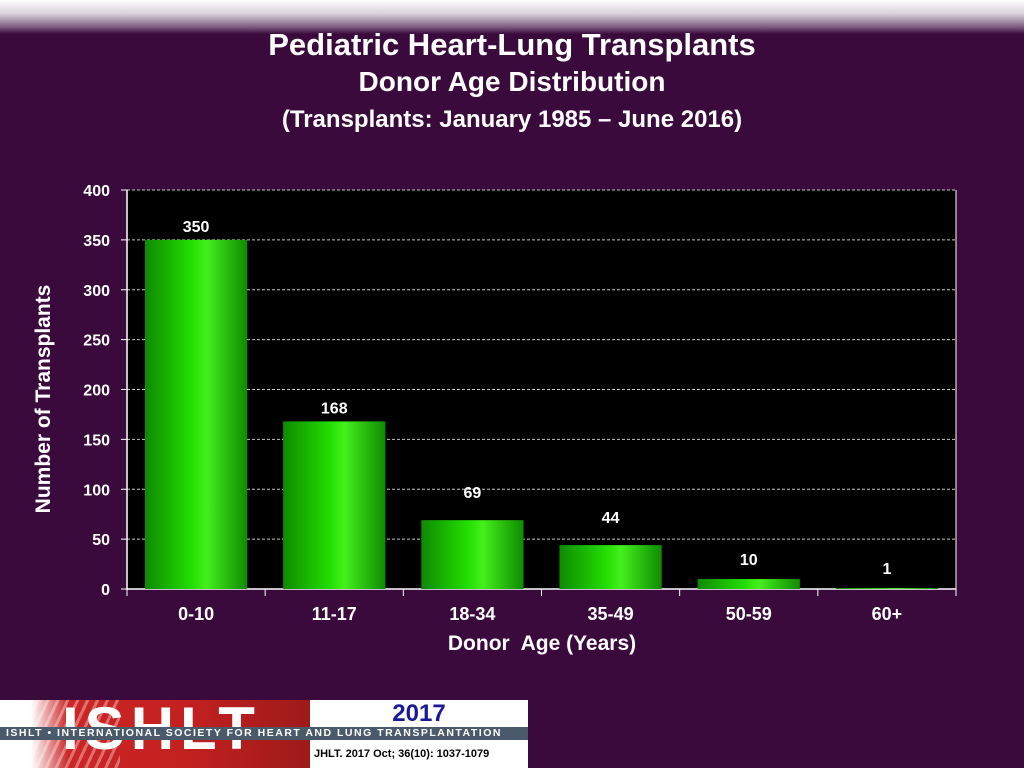 The width and height of the screenshot is (1024, 768). I want to click on y-tick-label: 200, so click(96, 391).